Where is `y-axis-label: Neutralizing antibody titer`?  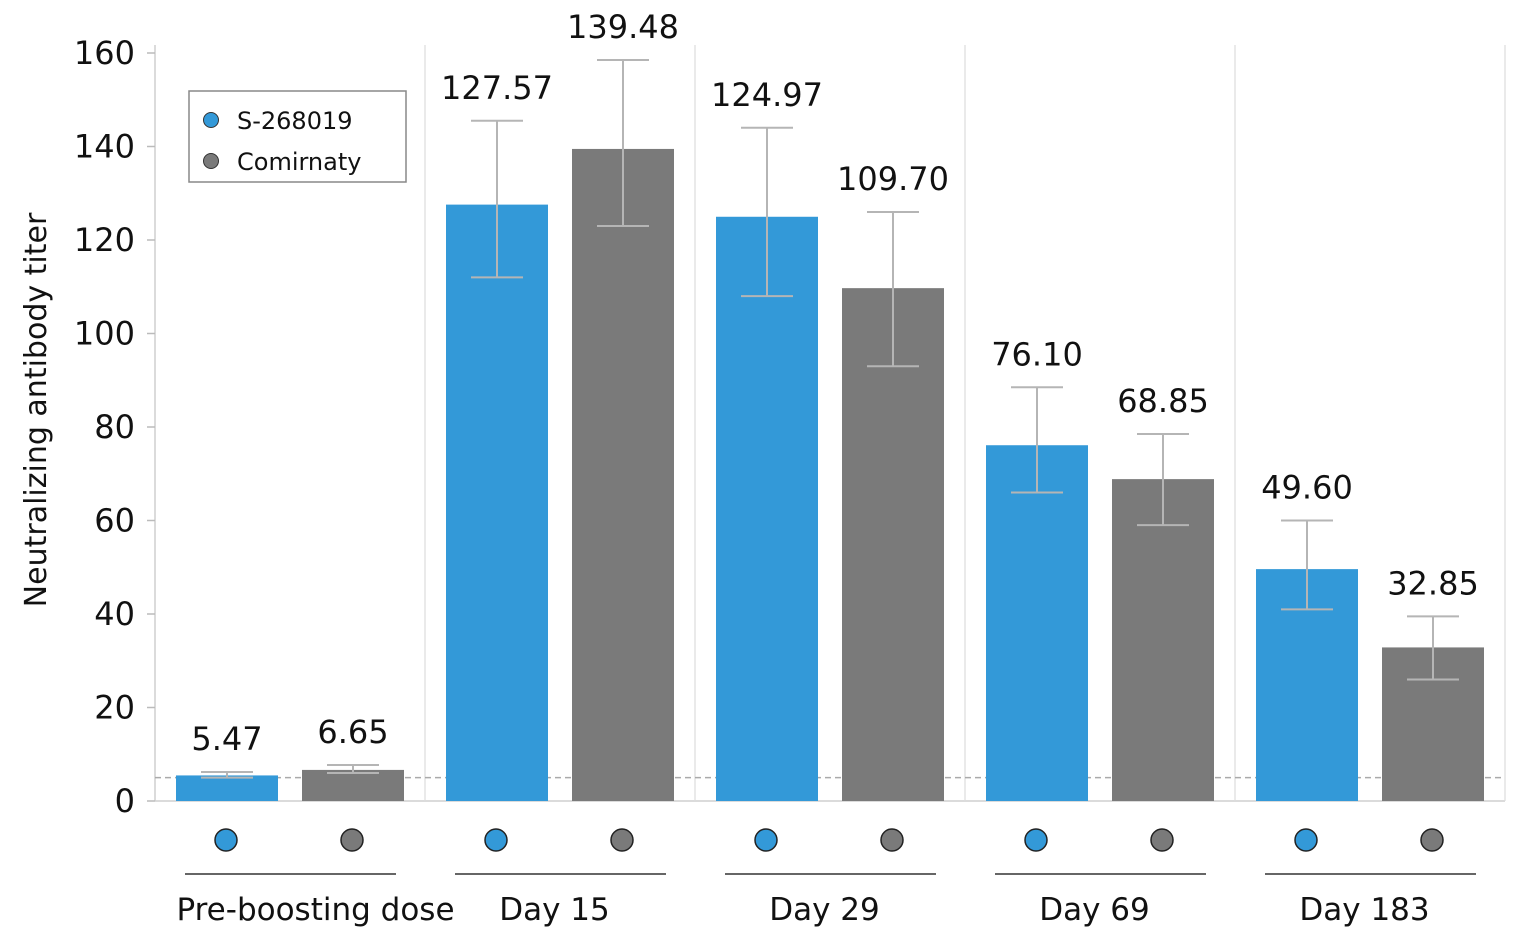 y-axis-label: Neutralizing antibody titer is located at coordinates (36, 409).